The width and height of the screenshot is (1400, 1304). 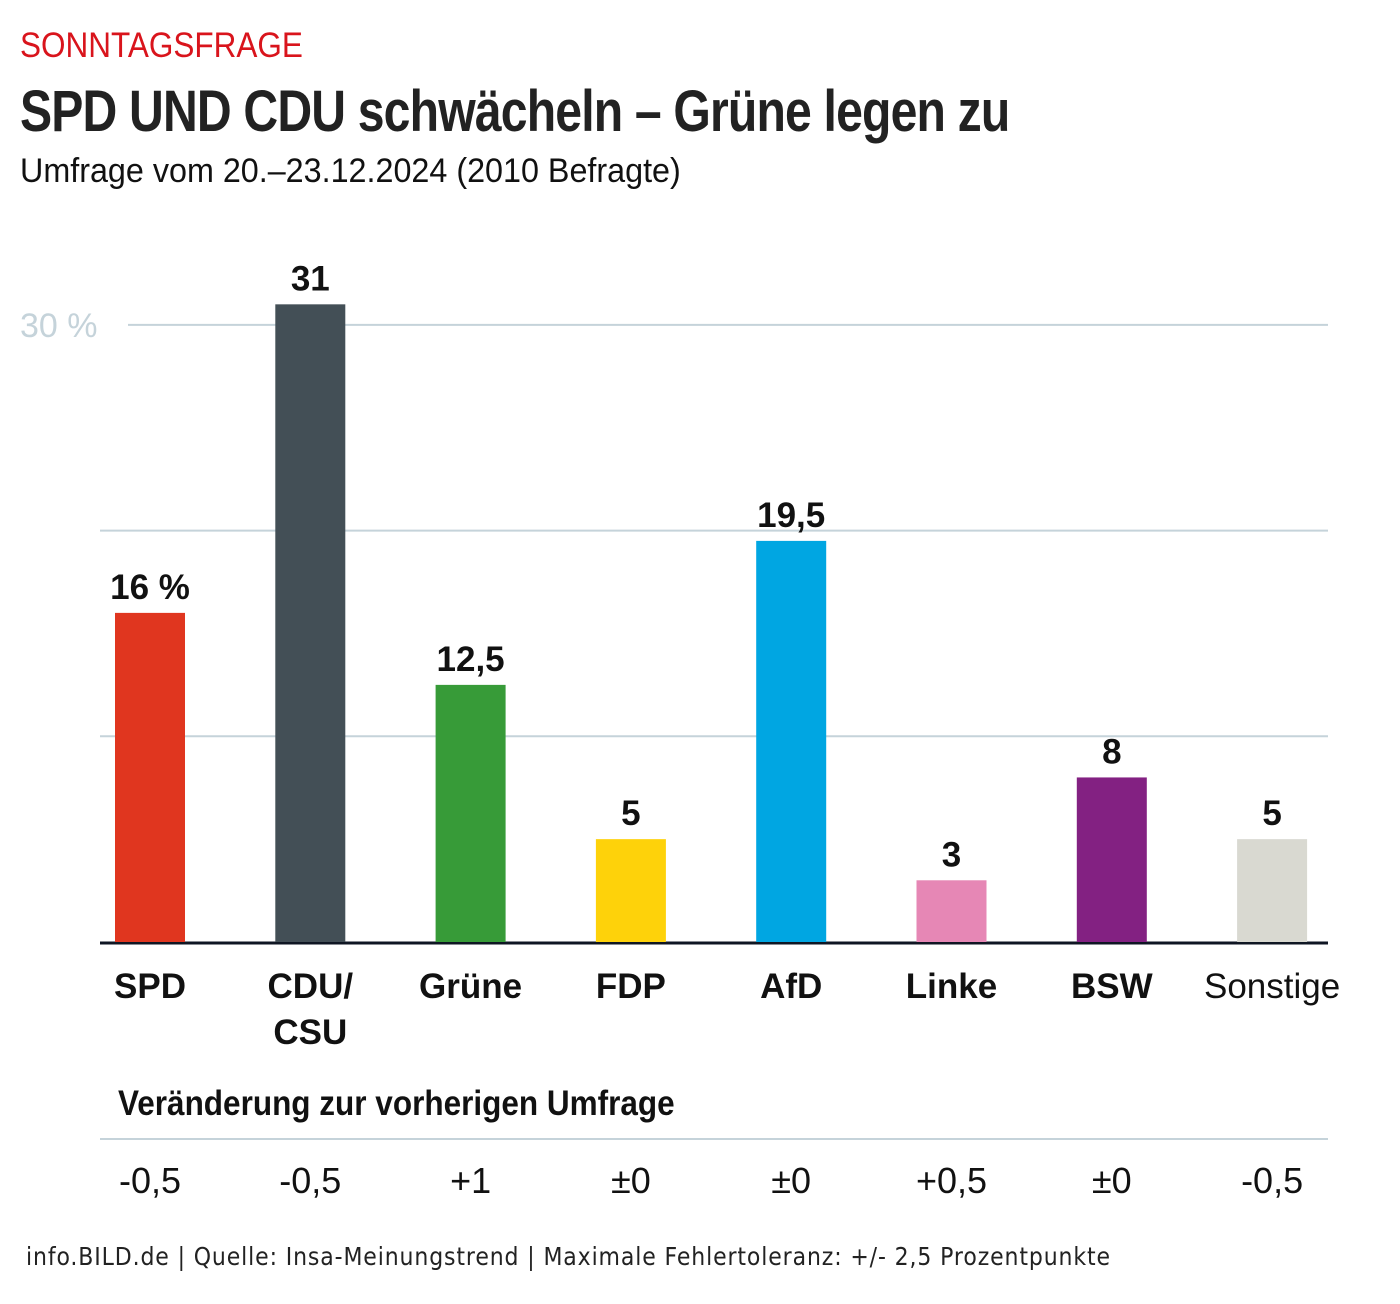 What do you see at coordinates (1111, 751) in the screenshot?
I see `value-label: 8` at bounding box center [1111, 751].